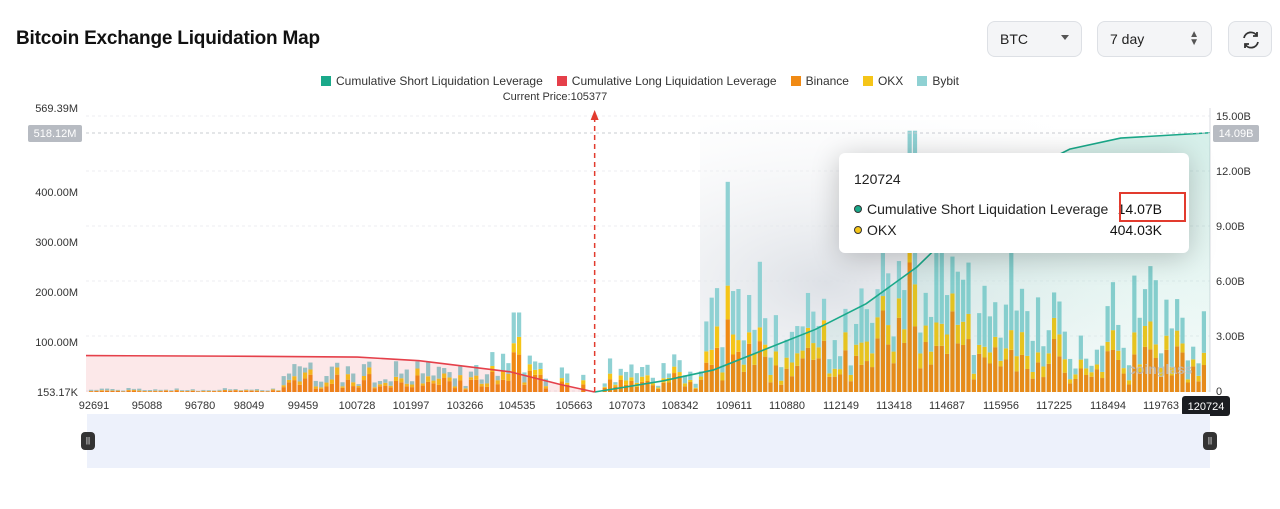 The width and height of the screenshot is (1280, 509). What do you see at coordinates (1034, 39) in the screenshot?
I see `symbol-select: BTC` at bounding box center [1034, 39].